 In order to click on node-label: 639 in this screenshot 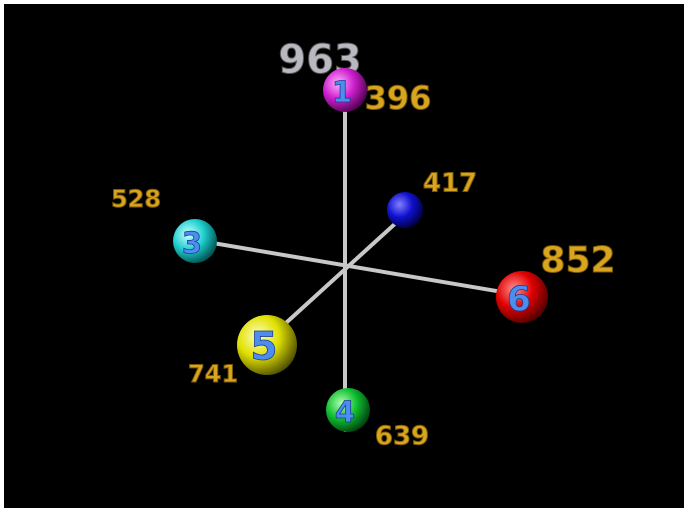, I will do `click(402, 437)`.